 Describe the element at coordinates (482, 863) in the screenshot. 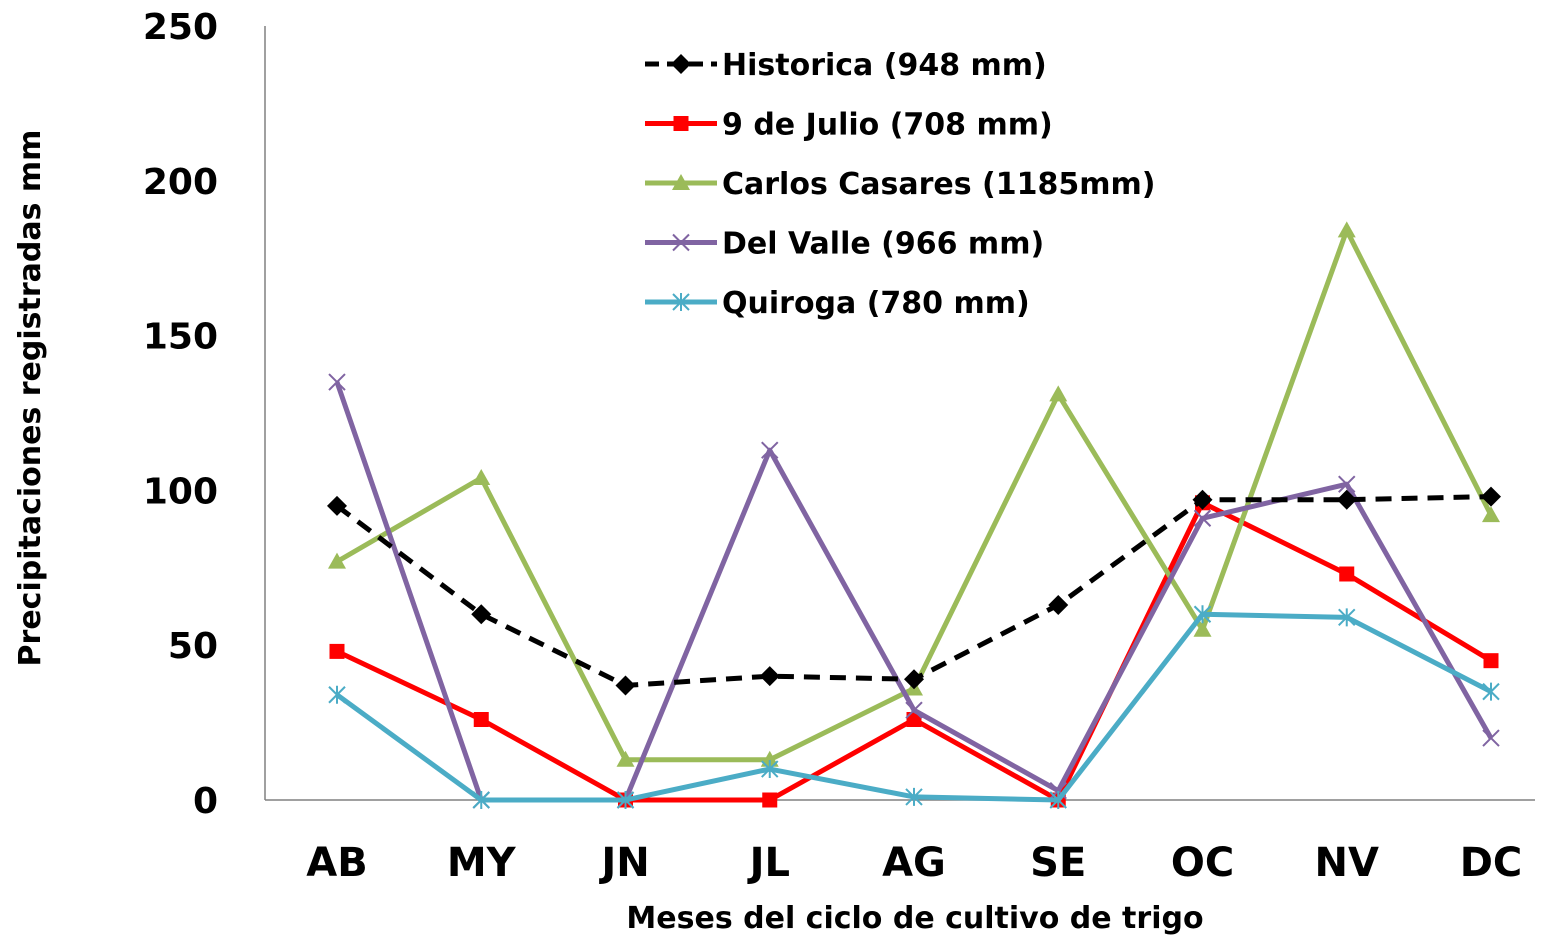

I see `x-tick-label: MY` at that location.